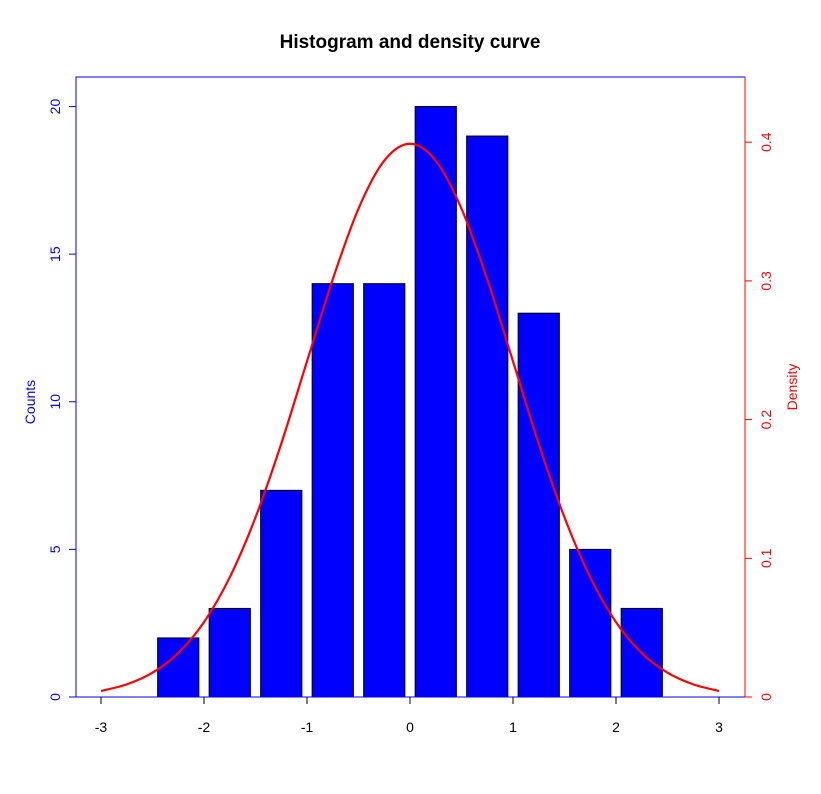  Describe the element at coordinates (409, 716) in the screenshot. I see `x-axis: -3 -2 -1 0 1 2 3` at that location.